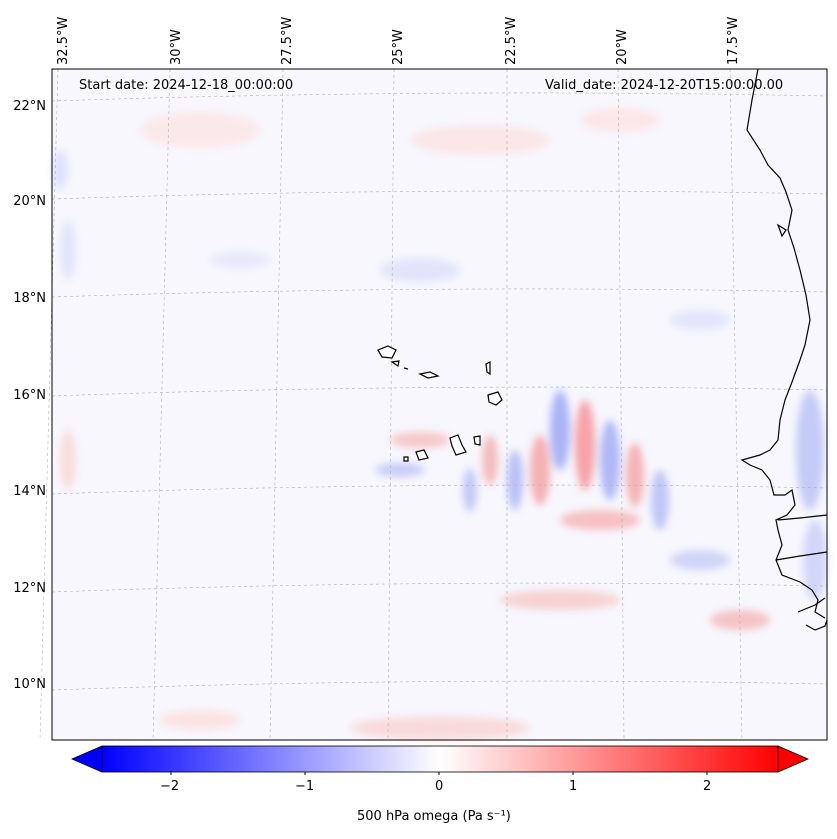  I want to click on lat-label: 10°N, so click(29, 684).